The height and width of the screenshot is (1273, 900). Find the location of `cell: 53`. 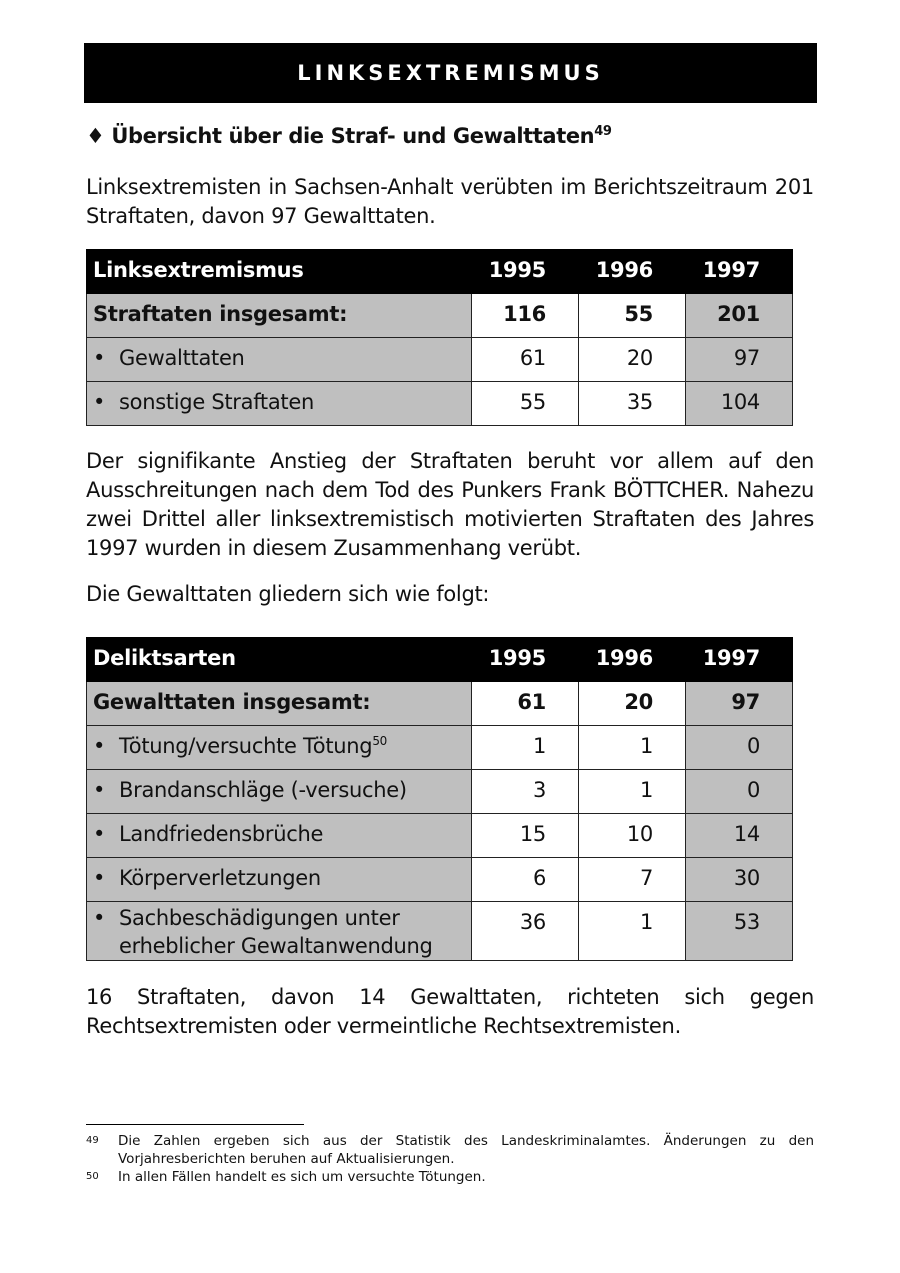

cell: 53 is located at coordinates (739, 931).